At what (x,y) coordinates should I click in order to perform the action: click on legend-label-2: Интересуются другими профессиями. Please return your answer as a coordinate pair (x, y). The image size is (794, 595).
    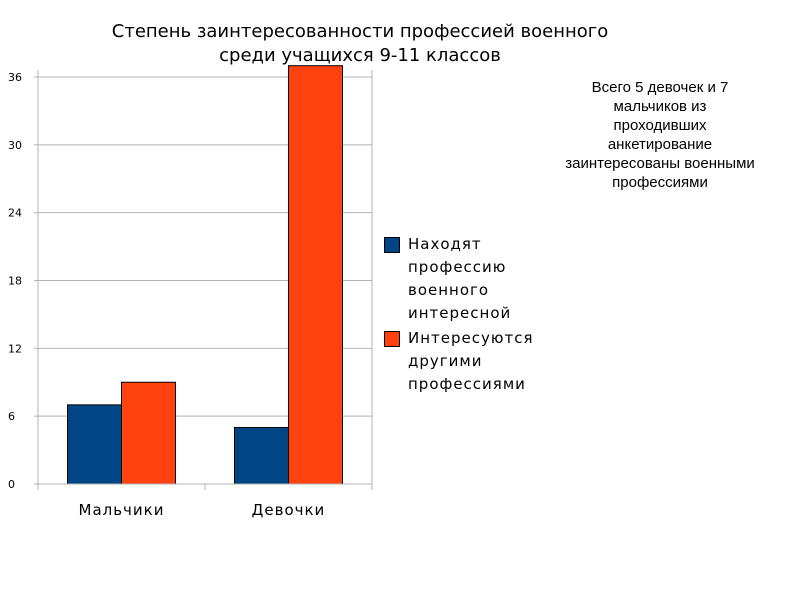
    Looking at the image, I should click on (471, 361).